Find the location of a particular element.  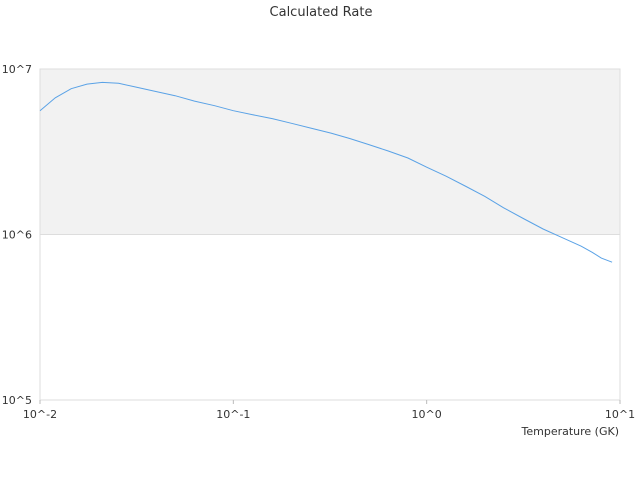

y-tick-label: 10^5 is located at coordinates (17, 400).